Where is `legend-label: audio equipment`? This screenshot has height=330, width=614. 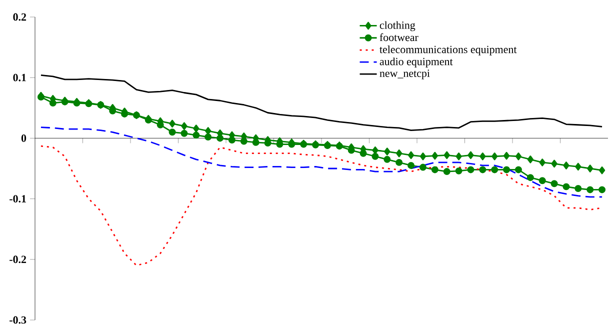 legend-label: audio equipment is located at coordinates (416, 63).